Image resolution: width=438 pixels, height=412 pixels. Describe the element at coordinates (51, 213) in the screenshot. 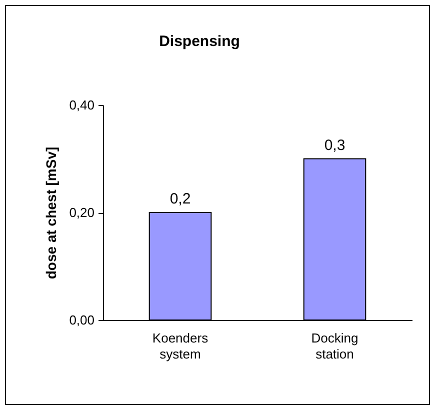

I see `y-axis-title: dose at chest [mSv]` at that location.